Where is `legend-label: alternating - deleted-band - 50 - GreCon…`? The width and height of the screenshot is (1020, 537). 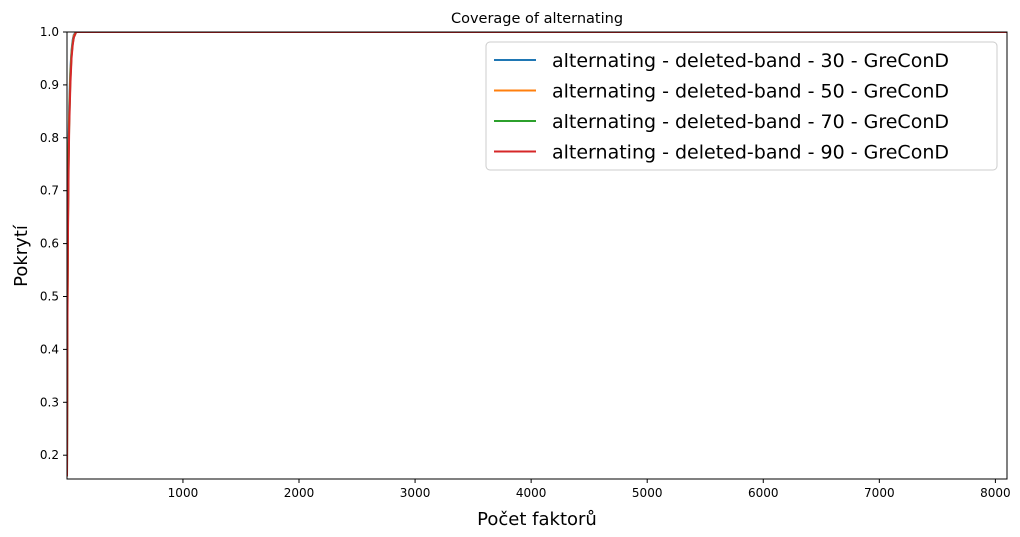 legend-label: alternating - deleted-band - 50 - GreCon… is located at coordinates (750, 92).